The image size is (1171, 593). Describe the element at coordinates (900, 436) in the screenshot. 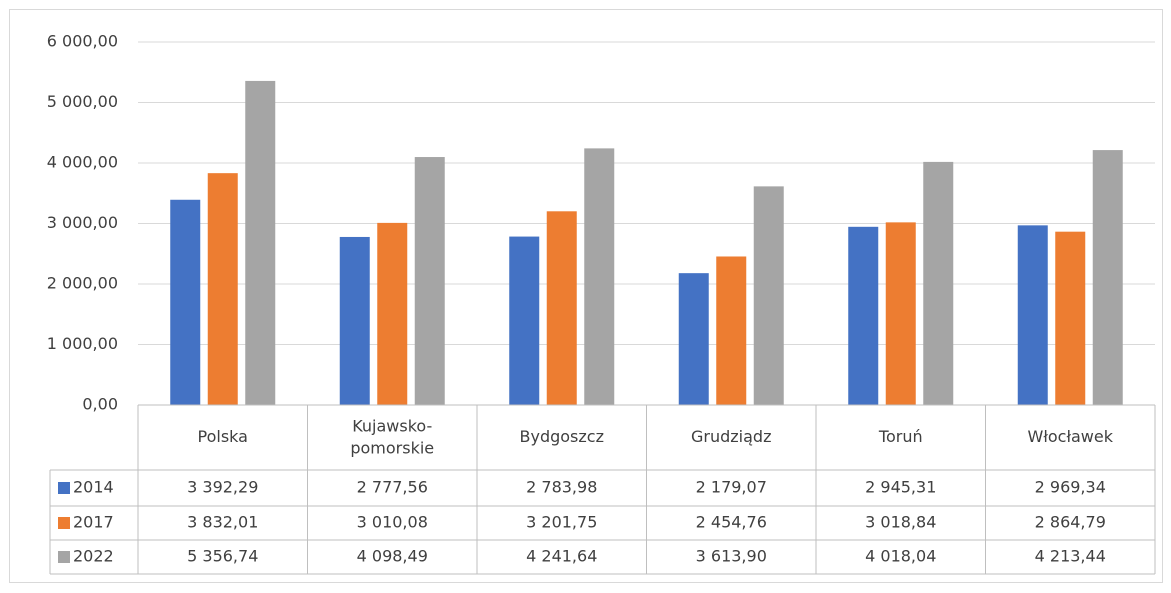

I see `x-tick-label: Toruń` at that location.